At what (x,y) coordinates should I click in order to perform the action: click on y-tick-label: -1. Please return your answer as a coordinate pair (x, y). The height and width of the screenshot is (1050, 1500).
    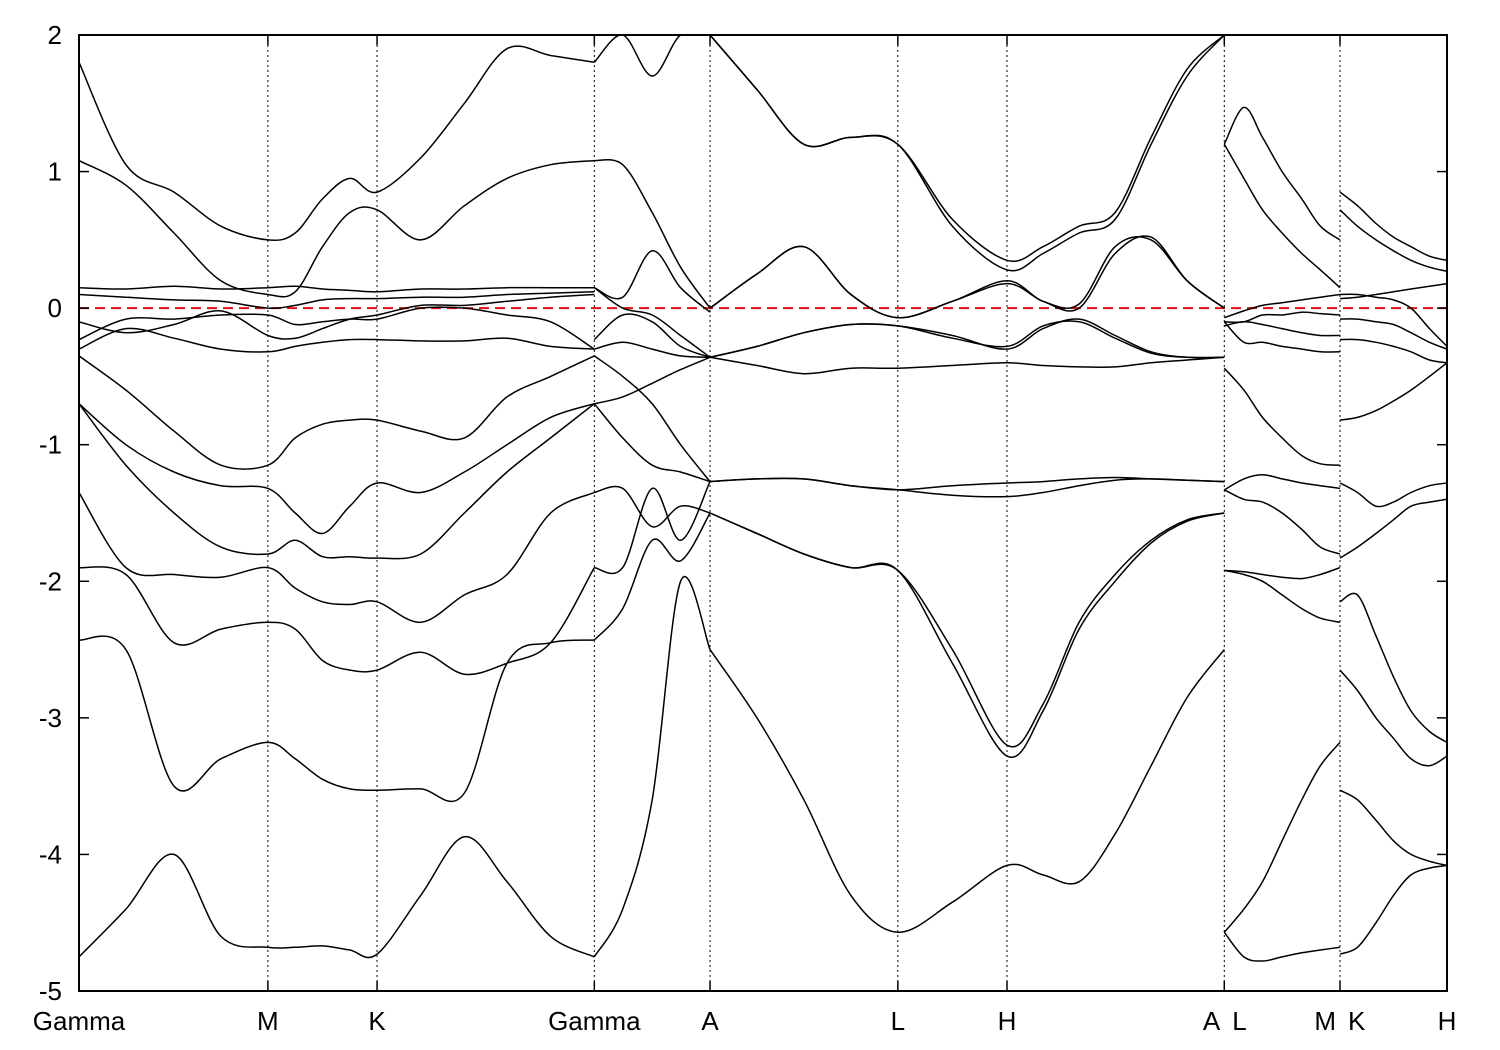
    Looking at the image, I should click on (50, 445).